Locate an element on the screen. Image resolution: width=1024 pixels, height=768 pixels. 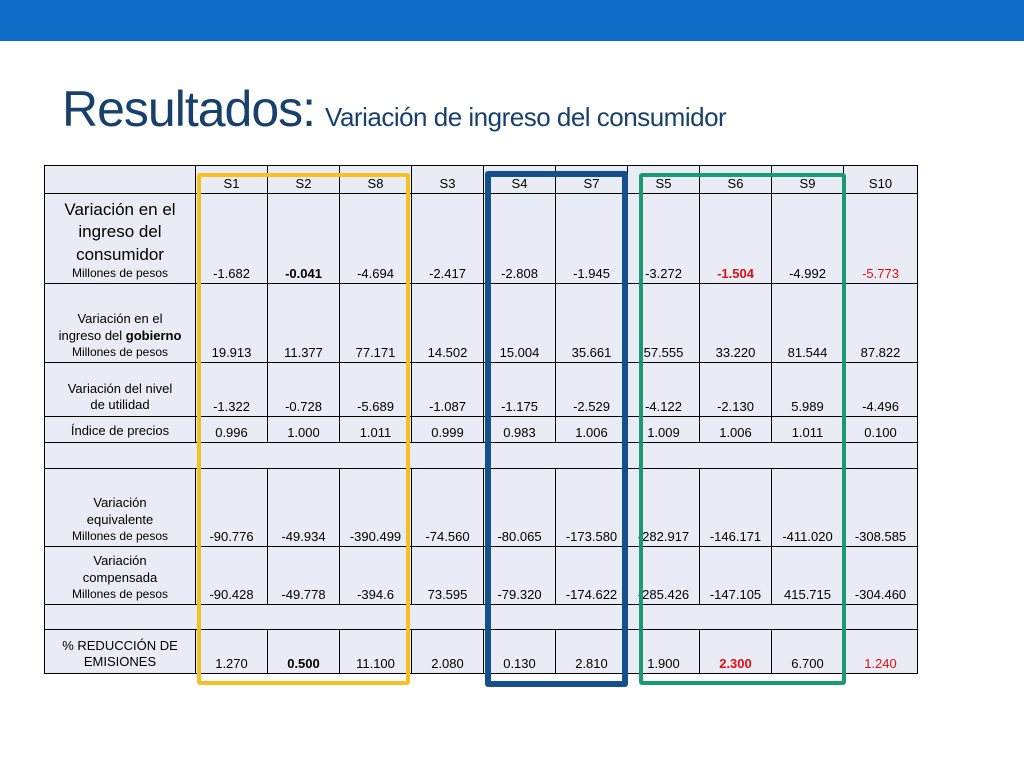
table-cell: -49.778 is located at coordinates (303, 575).